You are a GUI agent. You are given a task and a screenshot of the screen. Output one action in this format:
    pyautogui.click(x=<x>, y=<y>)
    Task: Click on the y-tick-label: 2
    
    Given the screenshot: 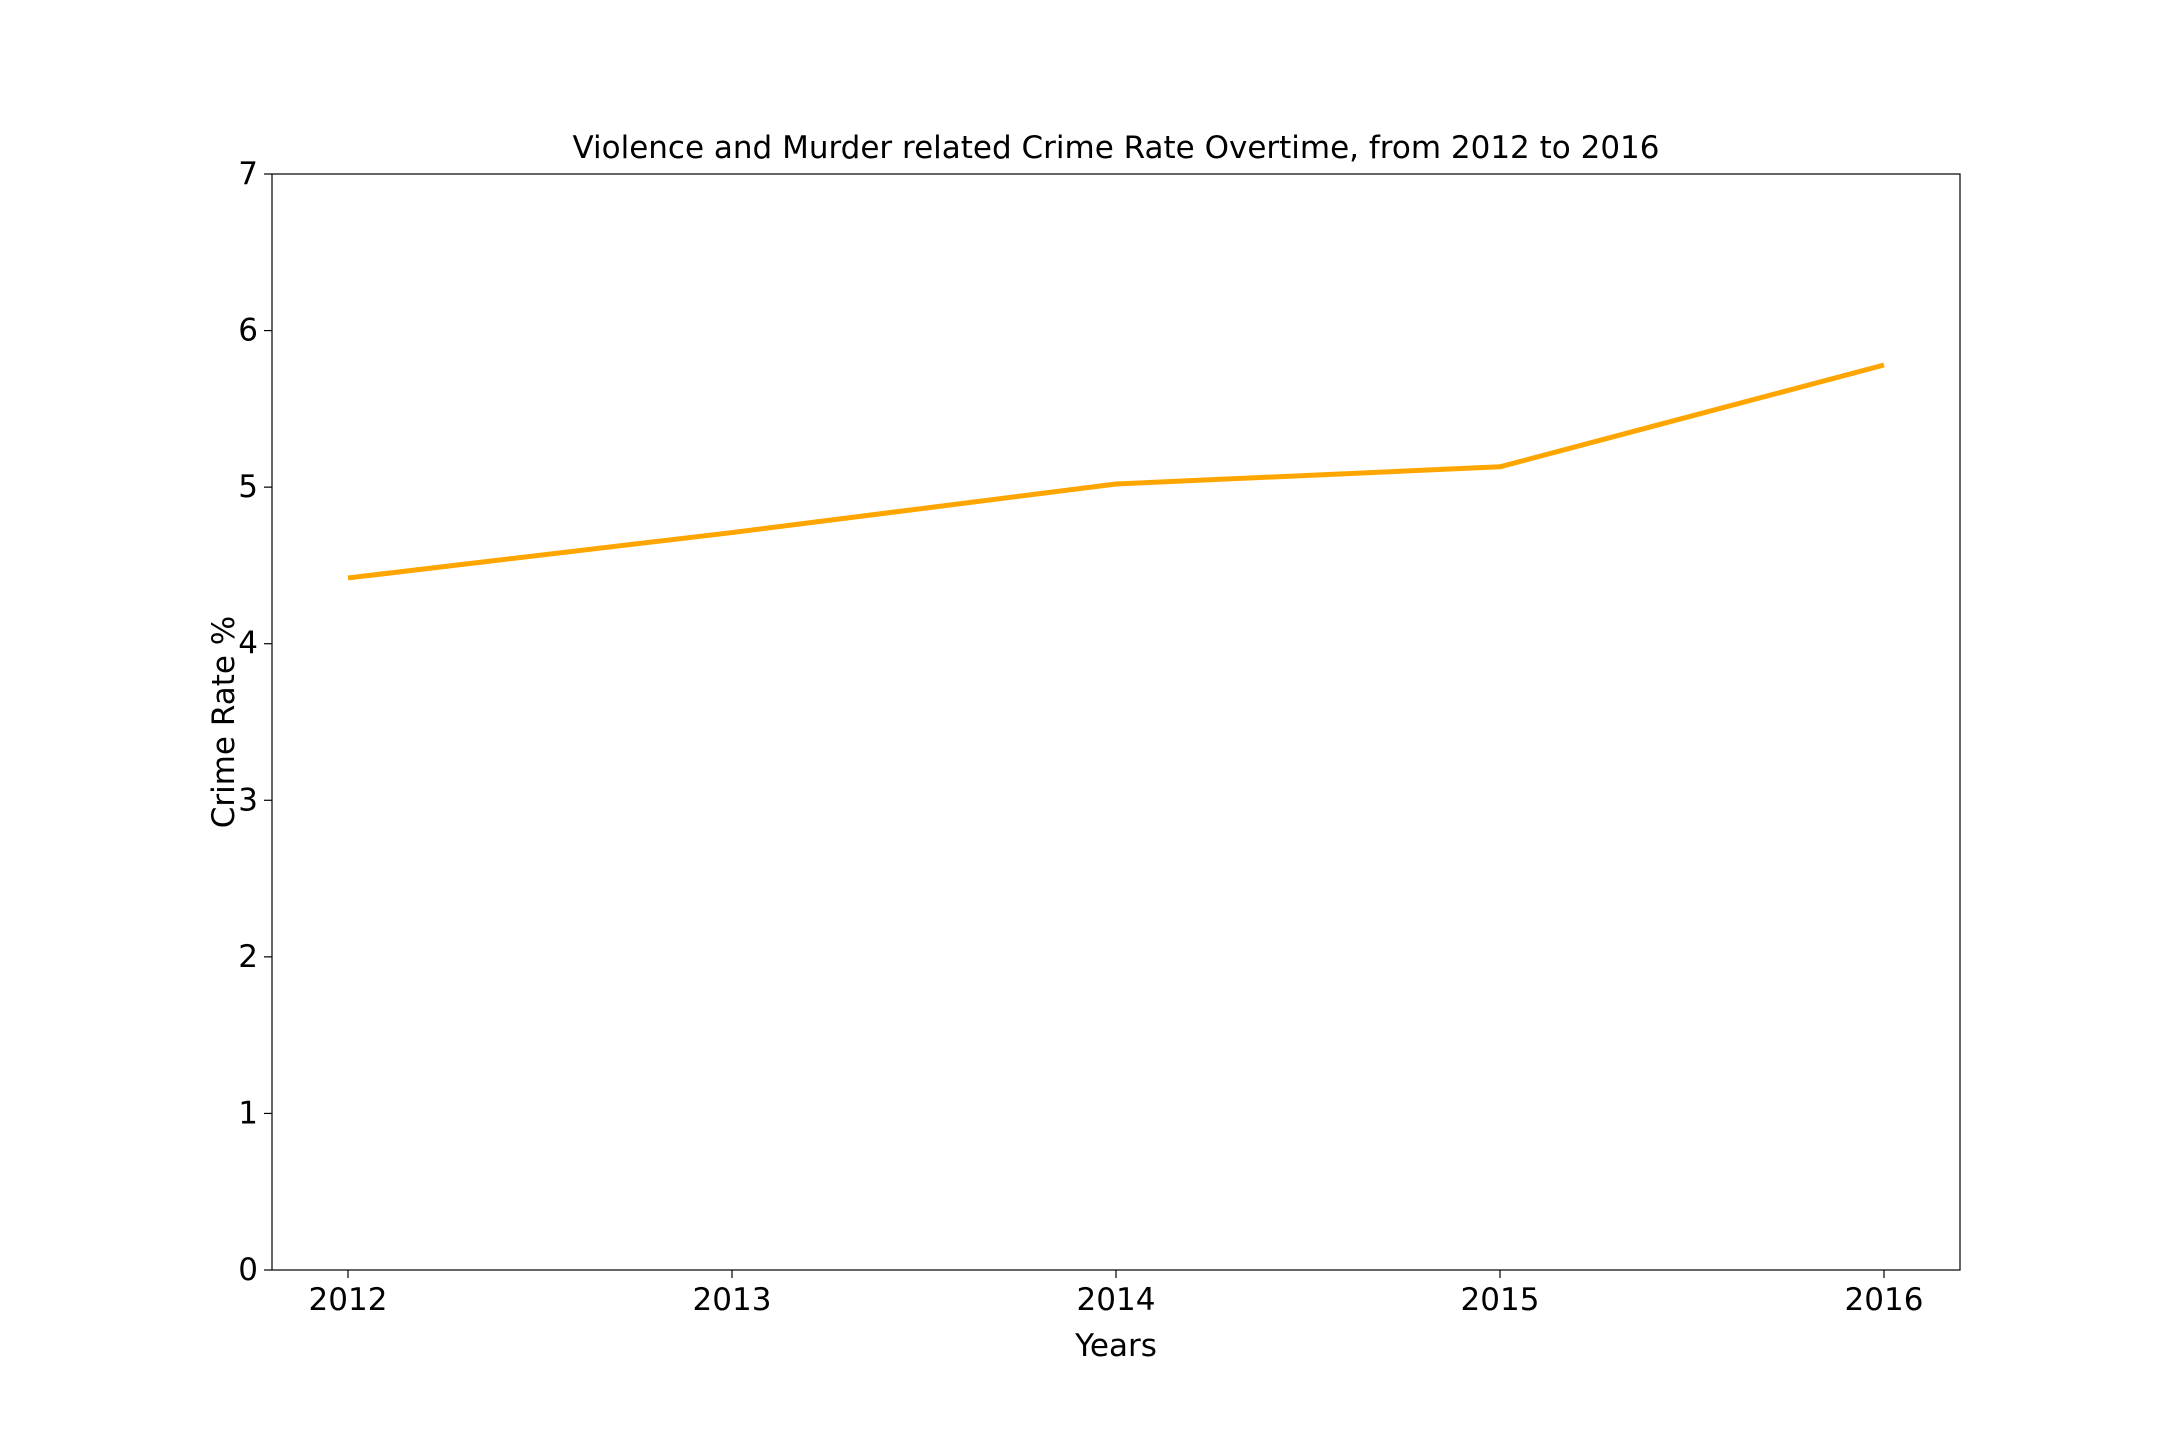 What is the action you would take?
    pyautogui.click(x=248, y=957)
    